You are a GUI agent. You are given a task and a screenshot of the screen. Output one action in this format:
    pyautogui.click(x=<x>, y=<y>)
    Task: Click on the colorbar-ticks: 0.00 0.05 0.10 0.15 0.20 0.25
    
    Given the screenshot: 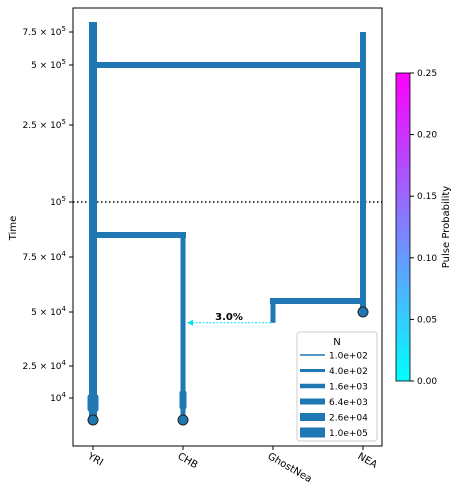 What is the action you would take?
    pyautogui.click(x=423, y=228)
    